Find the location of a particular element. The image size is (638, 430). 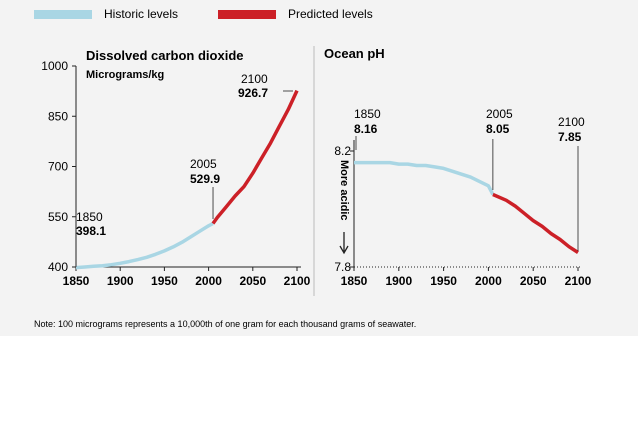

ph-x-tick-label-1850: 1850 is located at coordinates (354, 281).